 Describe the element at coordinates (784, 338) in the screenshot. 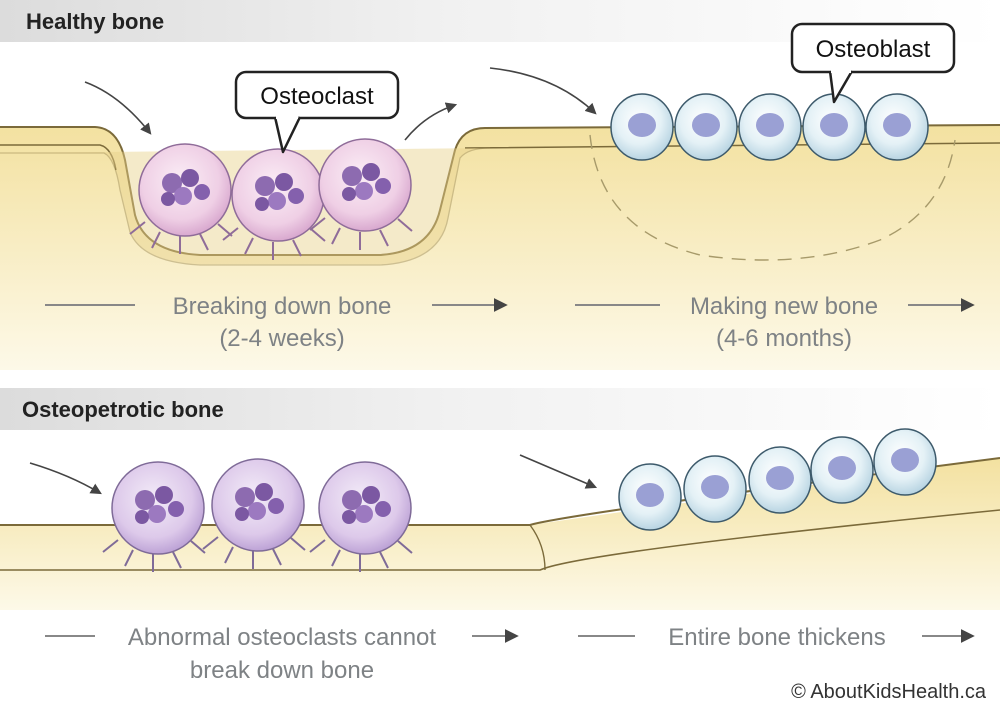

I see `healthy-step2-line2: (4-6 months)` at that location.